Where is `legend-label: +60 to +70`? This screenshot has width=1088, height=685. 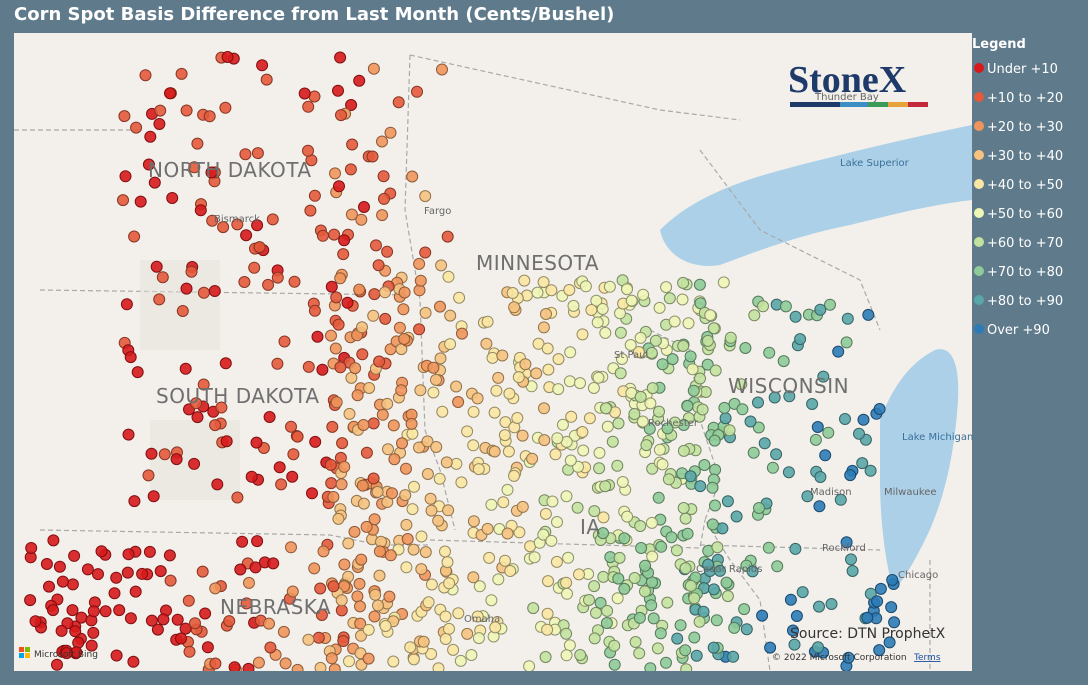
legend-label: +60 to +70 is located at coordinates (1025, 243).